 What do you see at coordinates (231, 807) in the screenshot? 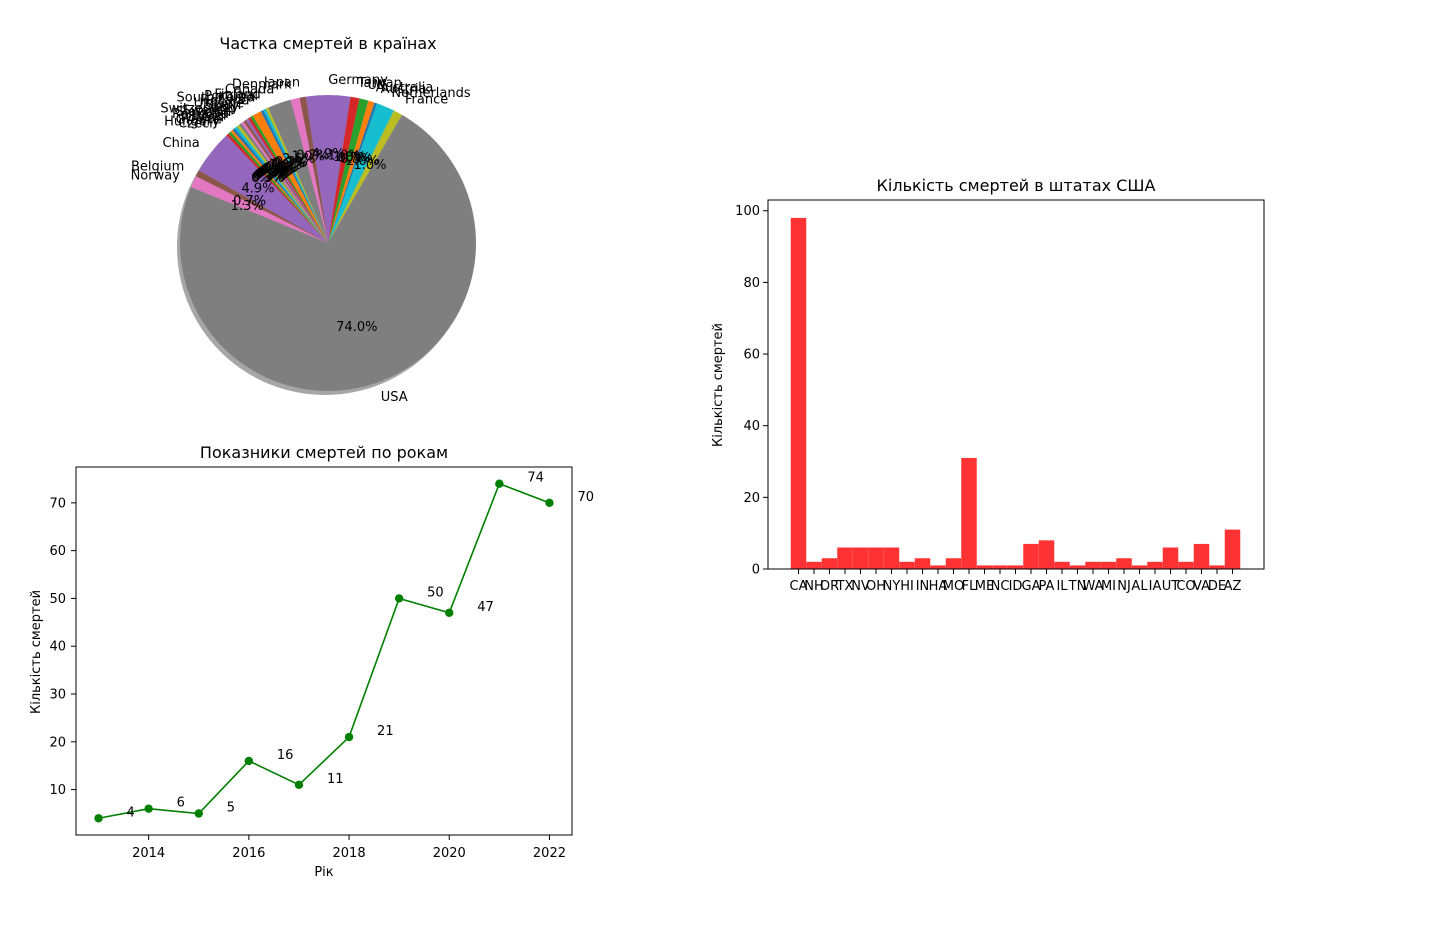
I see `line-annotation: 5` at bounding box center [231, 807].